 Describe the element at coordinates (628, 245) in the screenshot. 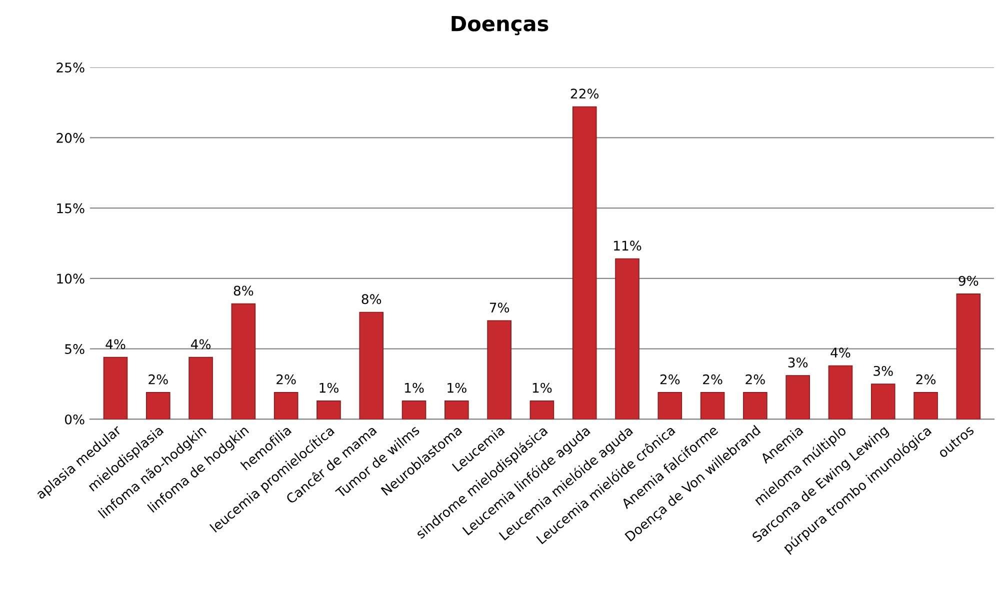

I see `data-label: 11%` at that location.